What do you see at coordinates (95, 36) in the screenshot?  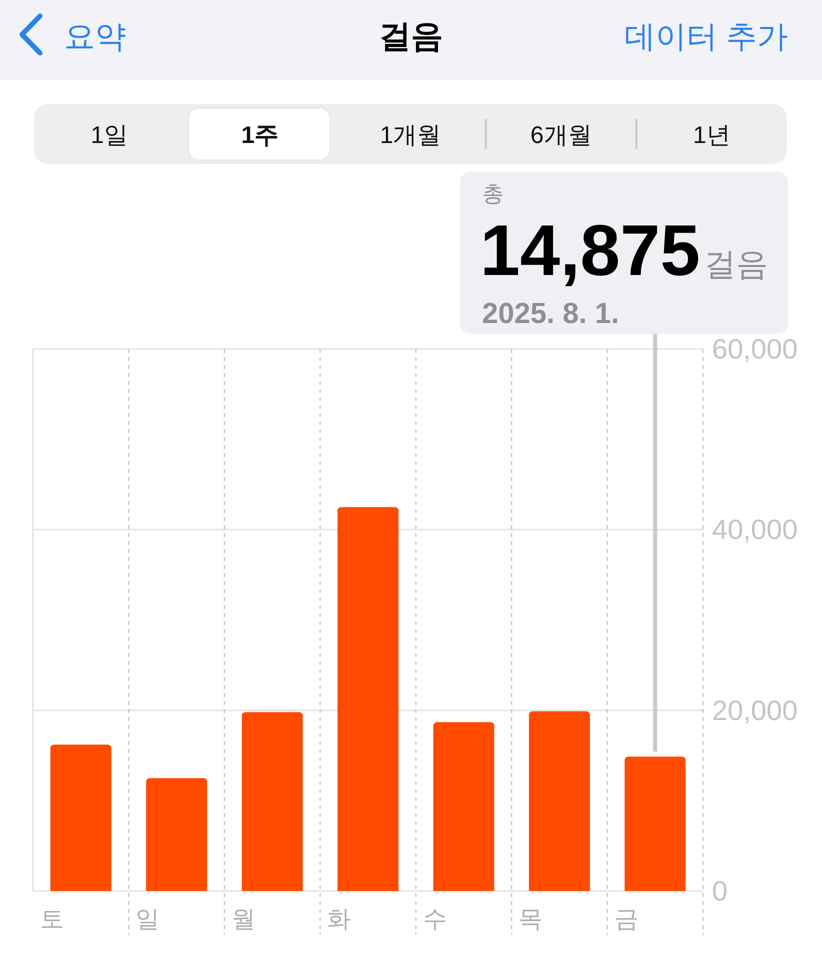 I see `nav-back-label: 요약` at bounding box center [95, 36].